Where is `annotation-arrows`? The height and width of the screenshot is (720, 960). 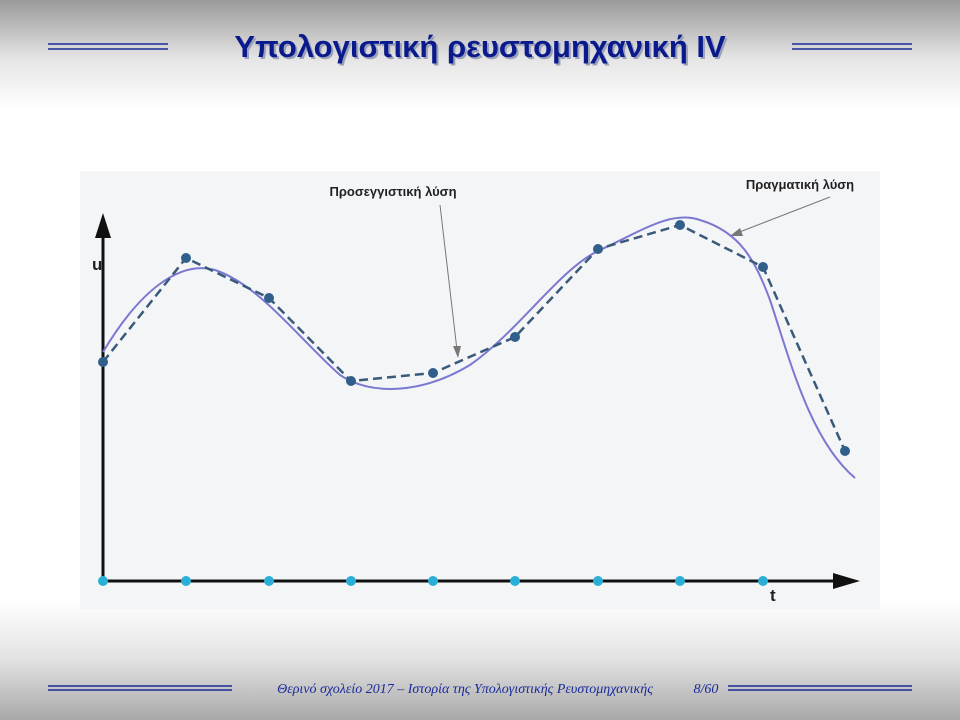
annotation-arrows is located at coordinates (635, 277).